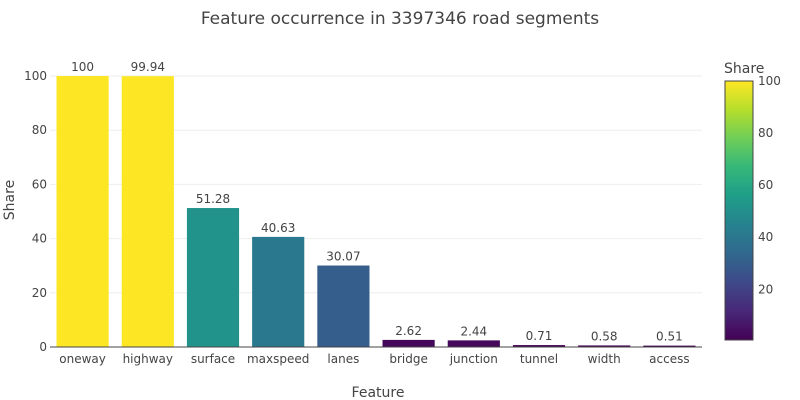 This screenshot has width=800, height=400. Describe the element at coordinates (39, 130) in the screenshot. I see `y-tick-label: 80` at that location.